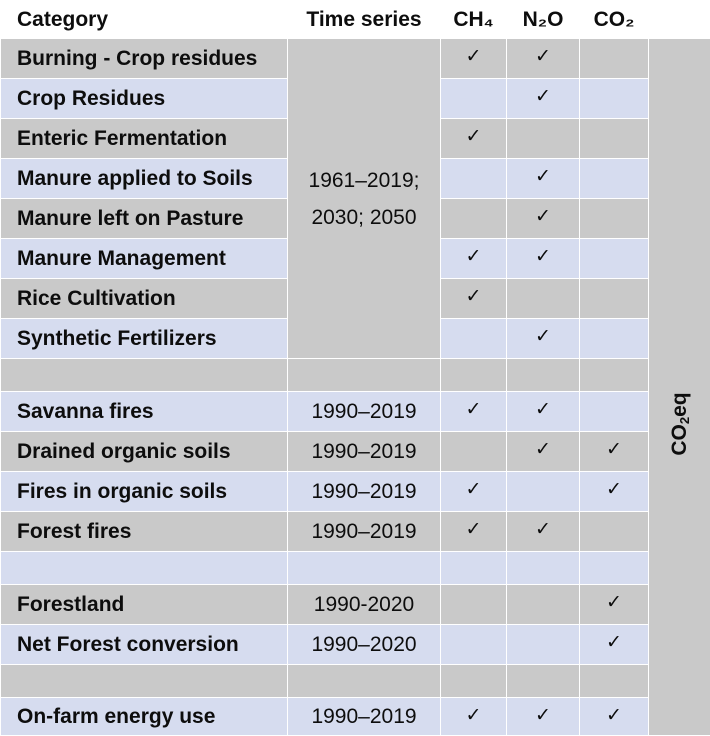  I want to click on category-cell: Forest fires, so click(144, 532).